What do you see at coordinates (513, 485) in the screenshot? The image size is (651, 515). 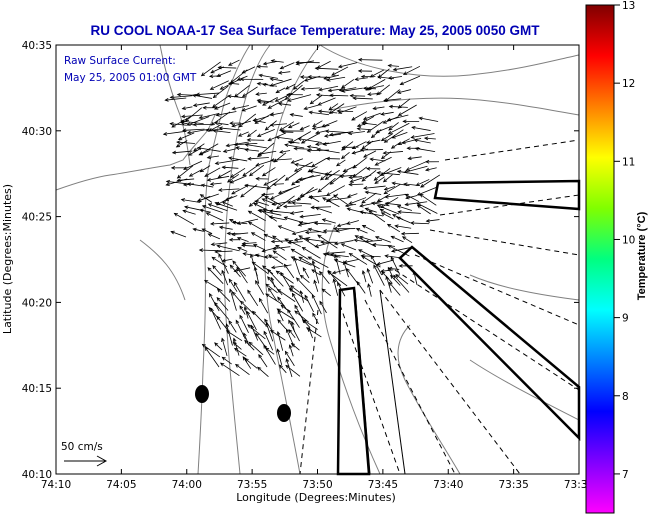 I see `x-tick-label: 73:35` at bounding box center [513, 485].